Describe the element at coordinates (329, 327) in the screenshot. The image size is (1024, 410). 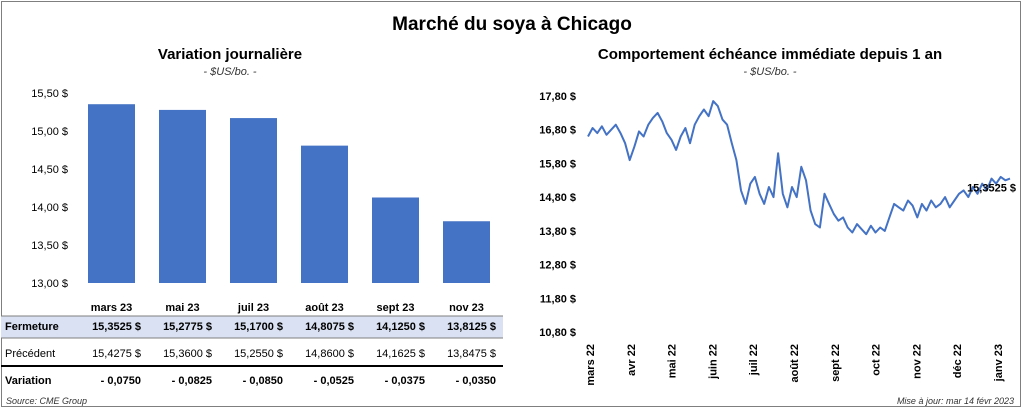
I see `table-cell: 14,8075 $` at that location.